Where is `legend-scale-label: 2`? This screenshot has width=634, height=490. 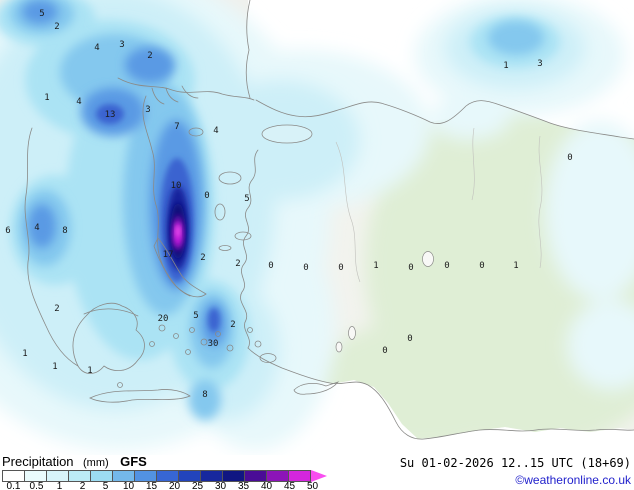 legend-scale-label: 2 is located at coordinates (82, 485).